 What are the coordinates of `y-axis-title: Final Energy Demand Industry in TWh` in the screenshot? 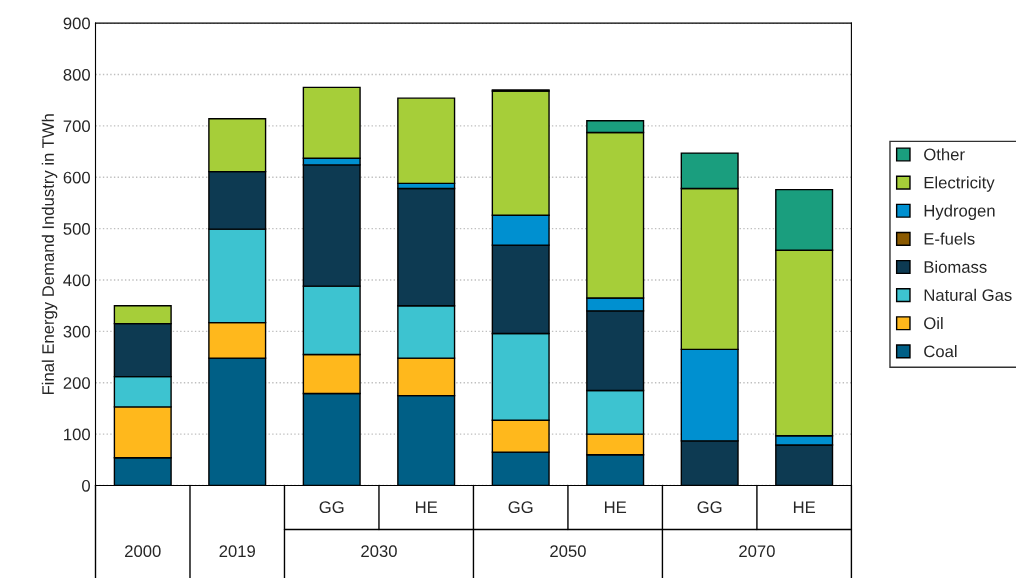 It's located at (49, 254).